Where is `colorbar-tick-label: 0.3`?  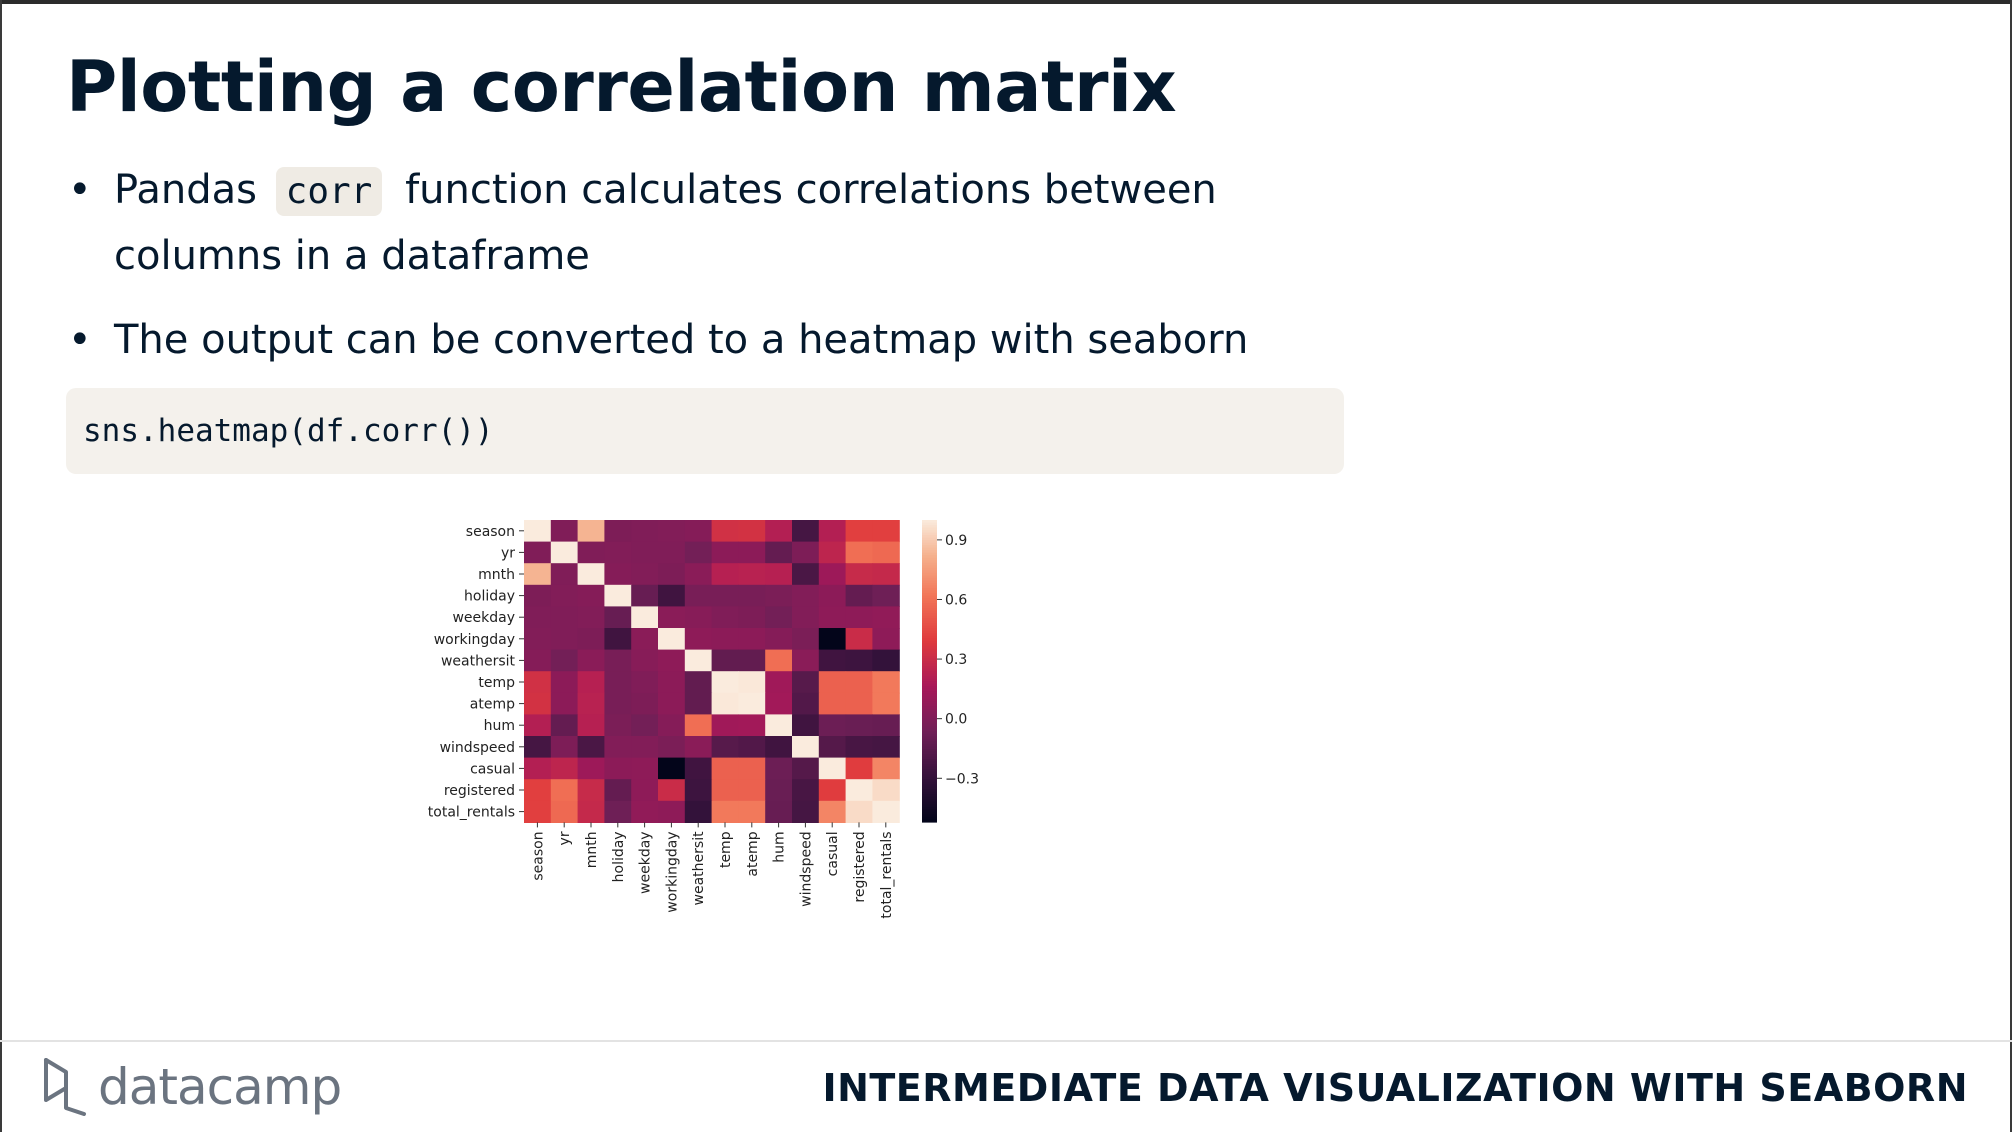 colorbar-tick-label: 0.3 is located at coordinates (956, 660).